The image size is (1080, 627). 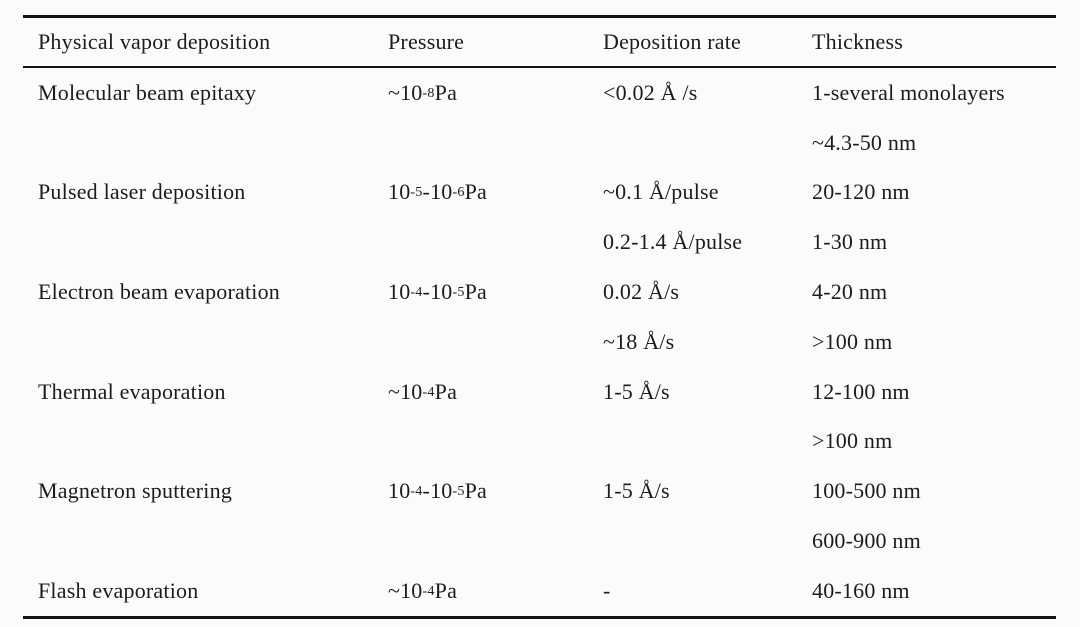 What do you see at coordinates (861, 391) in the screenshot?
I see `thickness-cell-line: 12-100 nm` at bounding box center [861, 391].